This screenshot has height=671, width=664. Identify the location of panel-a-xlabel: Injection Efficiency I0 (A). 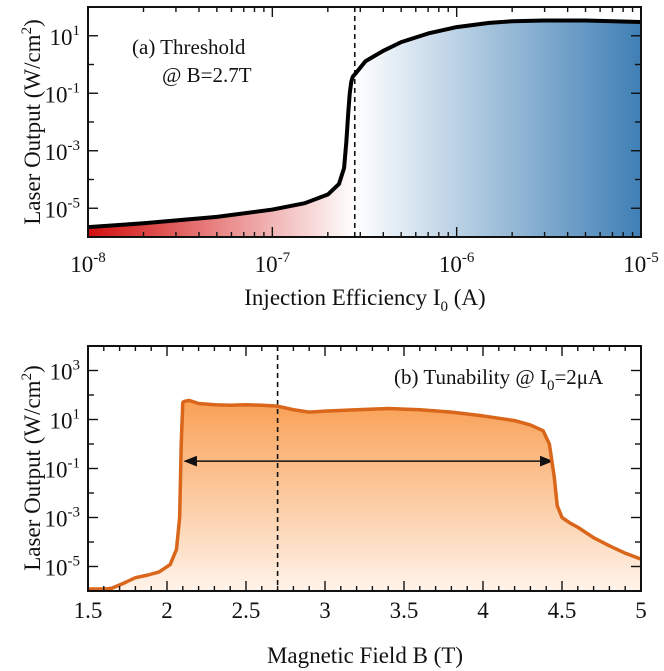
(364, 300).